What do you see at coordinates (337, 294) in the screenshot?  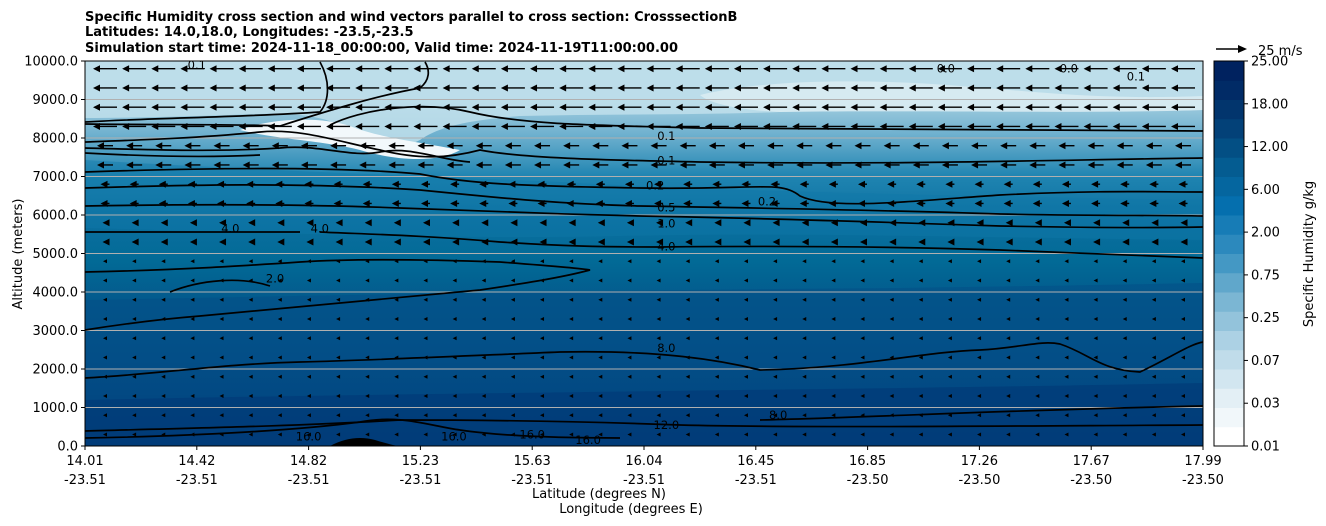 I see `contour-line-2.0` at bounding box center [337, 294].